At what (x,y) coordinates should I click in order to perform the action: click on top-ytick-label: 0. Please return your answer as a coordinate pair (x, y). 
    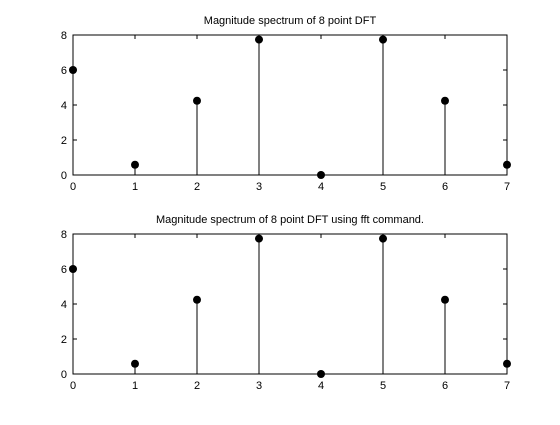
    Looking at the image, I should click on (64, 176).